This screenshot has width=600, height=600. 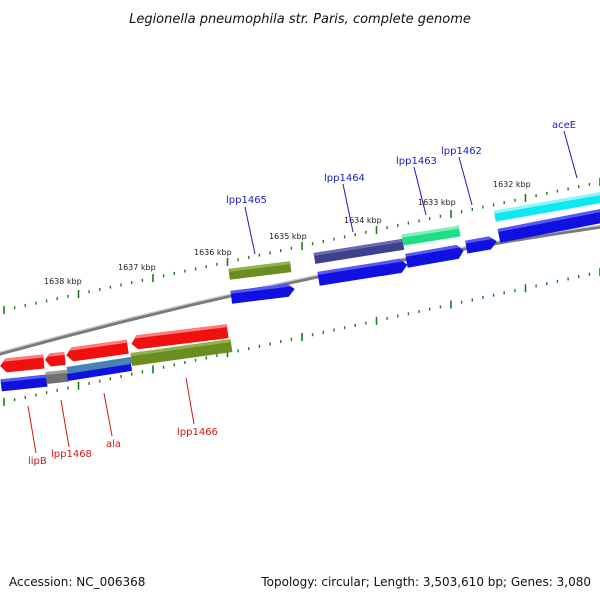 I want to click on cds-lpp1468-lower, so click(x=57, y=377).